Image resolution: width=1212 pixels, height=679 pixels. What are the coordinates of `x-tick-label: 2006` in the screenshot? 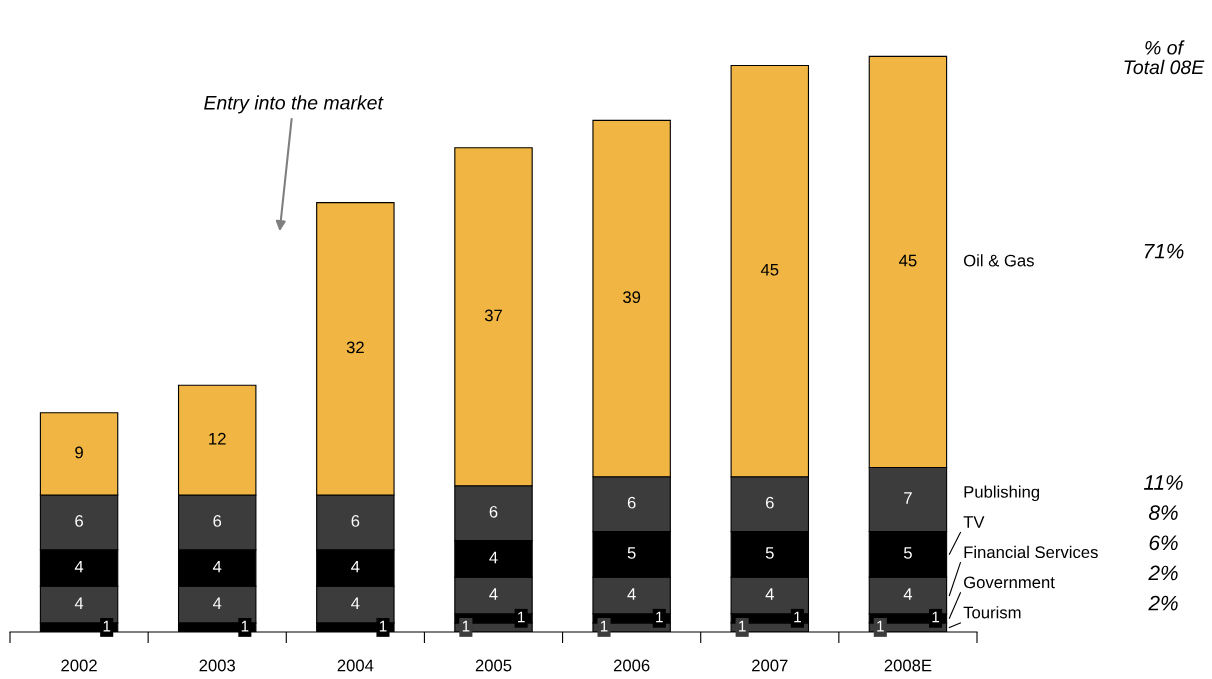 It's located at (631, 665).